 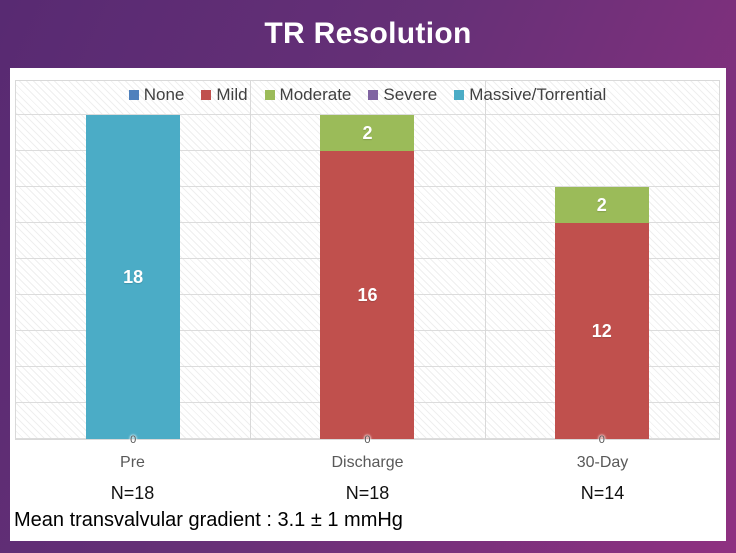 What do you see at coordinates (132, 476) in the screenshot?
I see `axis-column-pre: Pre N=18` at bounding box center [132, 476].